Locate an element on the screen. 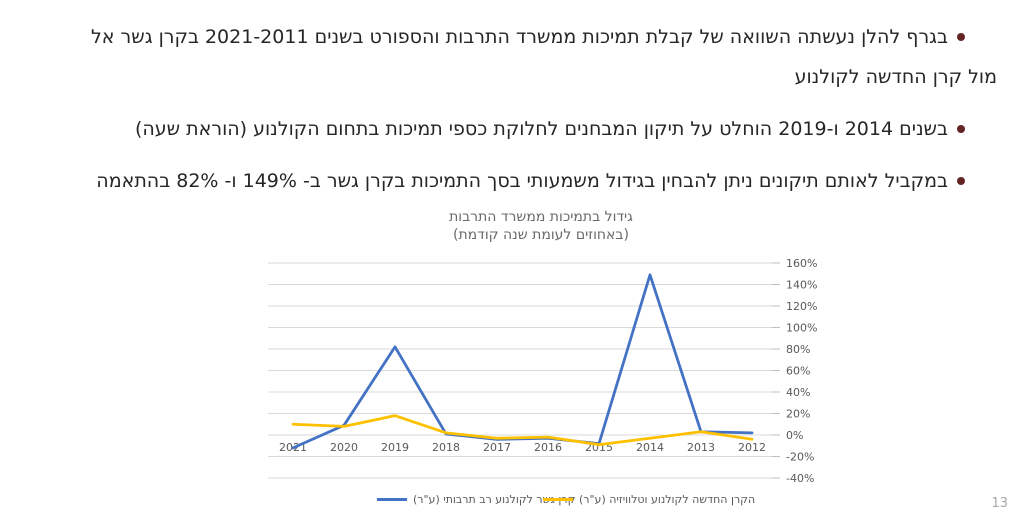 This screenshot has width=1024, height=526. legend-item-gesher-fund: קרן גשר לקולנוע רב תרבותי (ע"ר) is located at coordinates (476, 499).